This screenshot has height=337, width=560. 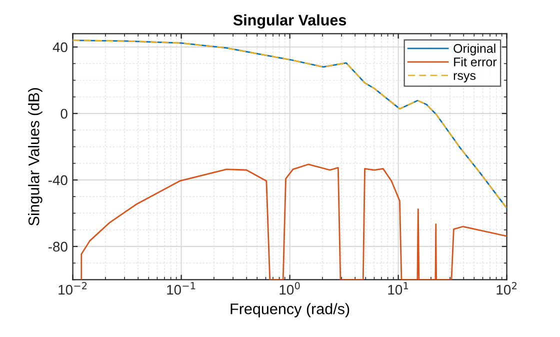 What do you see at coordinates (60, 47) in the screenshot?
I see `y-tick-label: 40` at bounding box center [60, 47].